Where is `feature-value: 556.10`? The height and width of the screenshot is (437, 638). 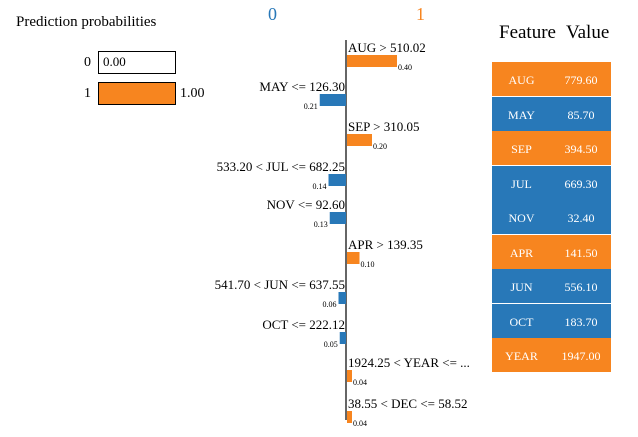 feature-value: 556.10 is located at coordinates (581, 287).